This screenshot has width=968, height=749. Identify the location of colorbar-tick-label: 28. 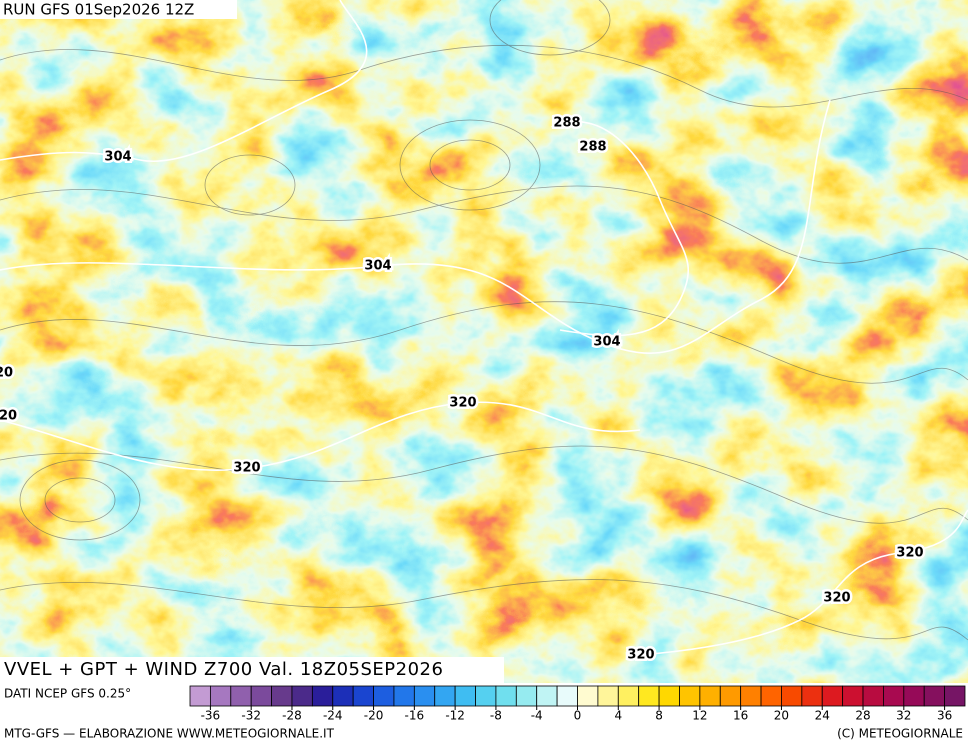
(862, 716).